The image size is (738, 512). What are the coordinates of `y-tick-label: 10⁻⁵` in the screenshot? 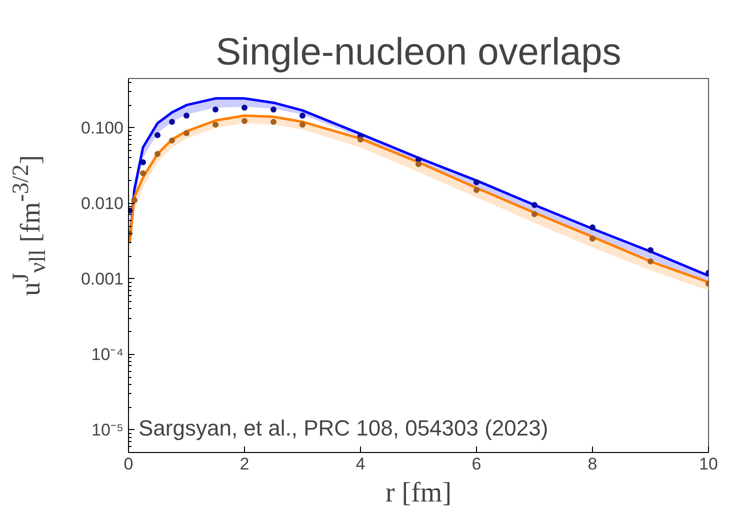 It's located at (108, 430).